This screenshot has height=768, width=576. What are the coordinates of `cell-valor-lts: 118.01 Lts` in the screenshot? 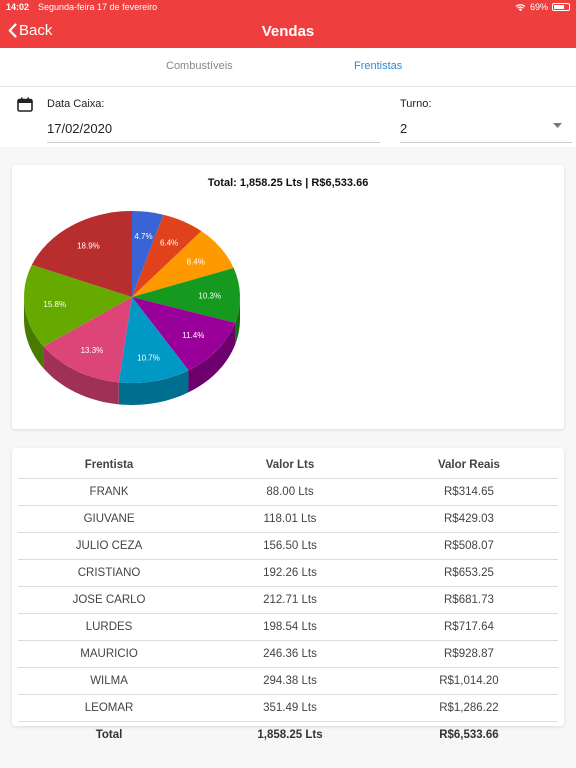 It's located at (290, 519).